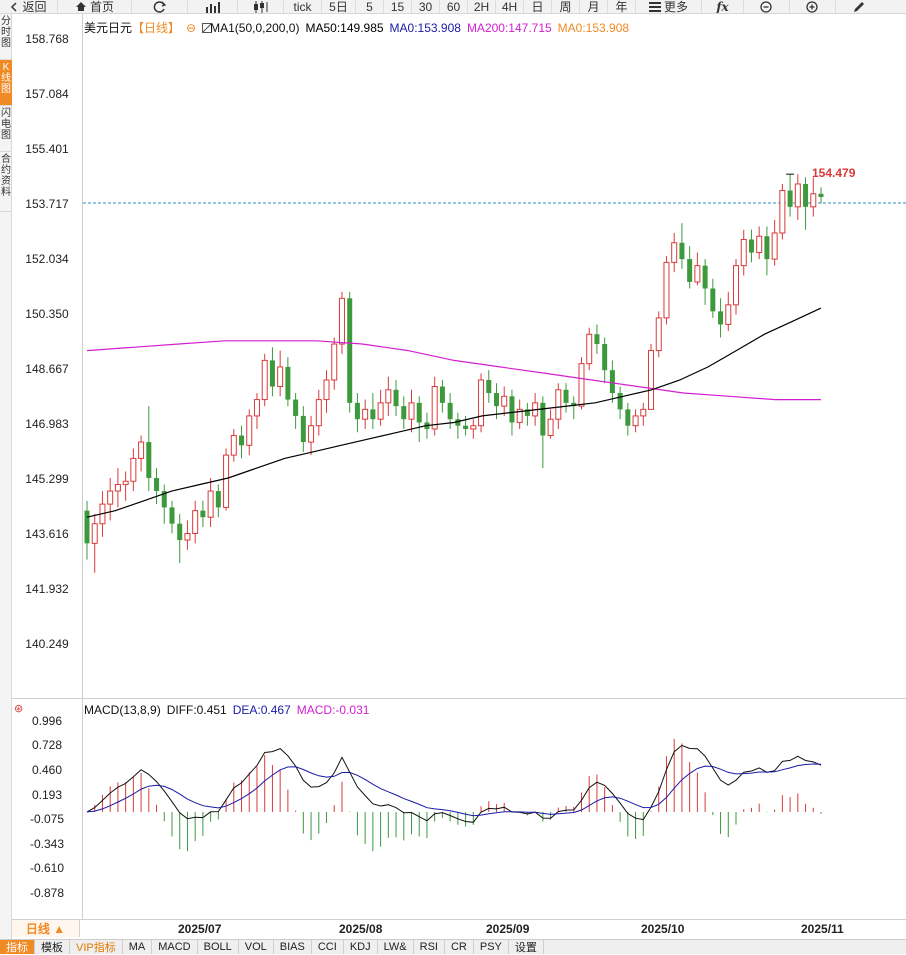 The height and width of the screenshot is (955, 906). What do you see at coordinates (594, 6) in the screenshot?
I see `period-month: 月` at bounding box center [594, 6].